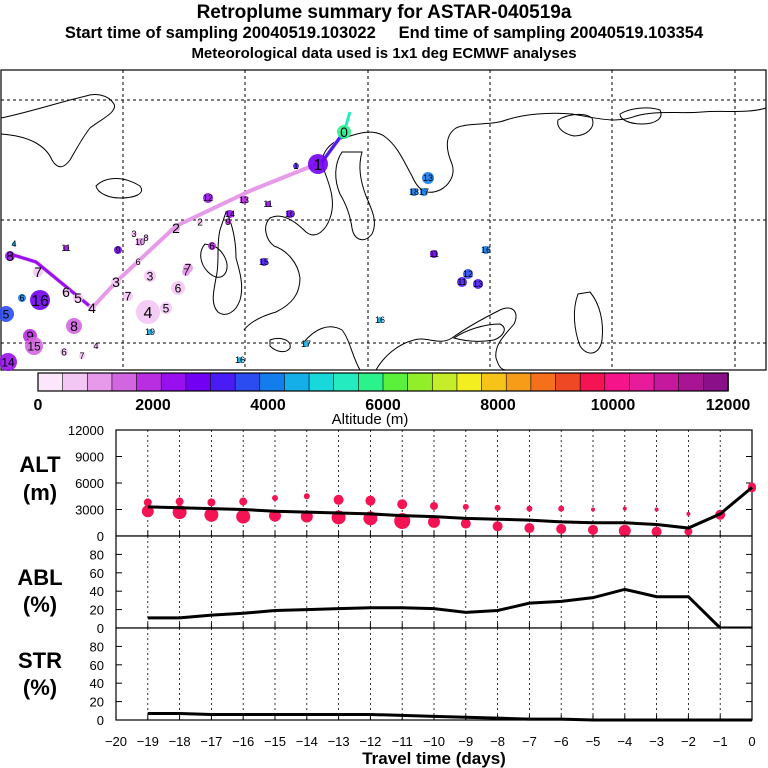 The image size is (768, 768). What do you see at coordinates (529, 741) in the screenshot?
I see `x-tick-label: −7` at bounding box center [529, 741].